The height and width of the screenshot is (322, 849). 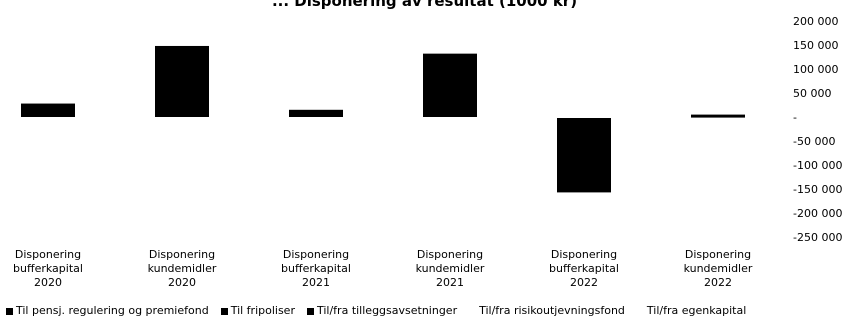 I want to click on legend-label: Til/fra risikoutjevningsfond, so click(x=552, y=310).